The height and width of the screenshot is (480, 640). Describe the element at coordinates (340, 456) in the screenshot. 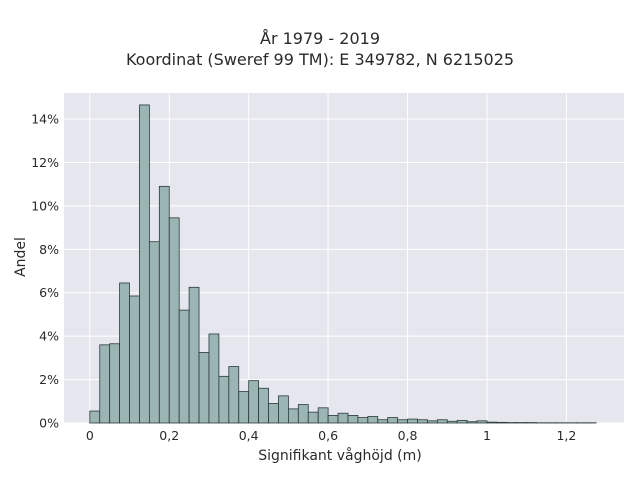

I see `x-axis-label: Signifikant våghöjd (m)` at that location.